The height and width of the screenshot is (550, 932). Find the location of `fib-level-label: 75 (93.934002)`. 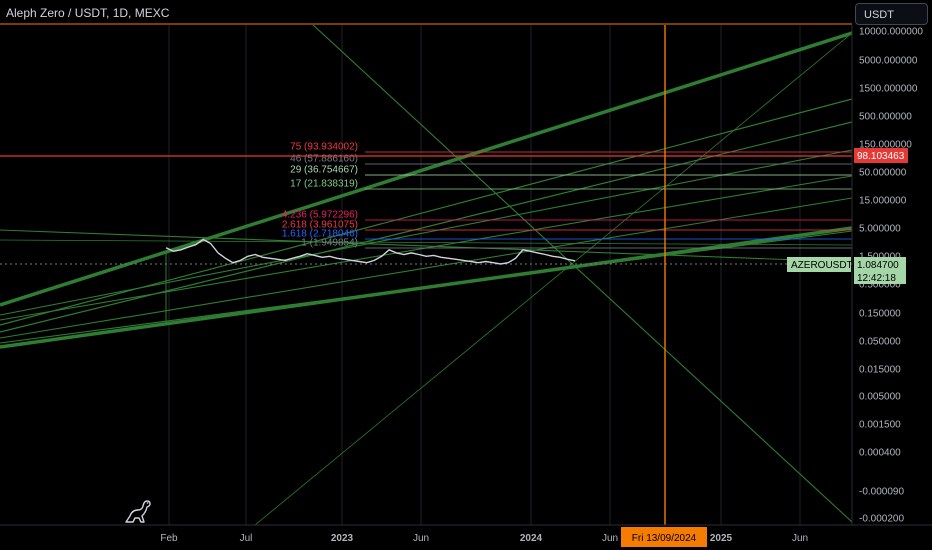

fib-level-label: 75 (93.934002) is located at coordinates (324, 147).